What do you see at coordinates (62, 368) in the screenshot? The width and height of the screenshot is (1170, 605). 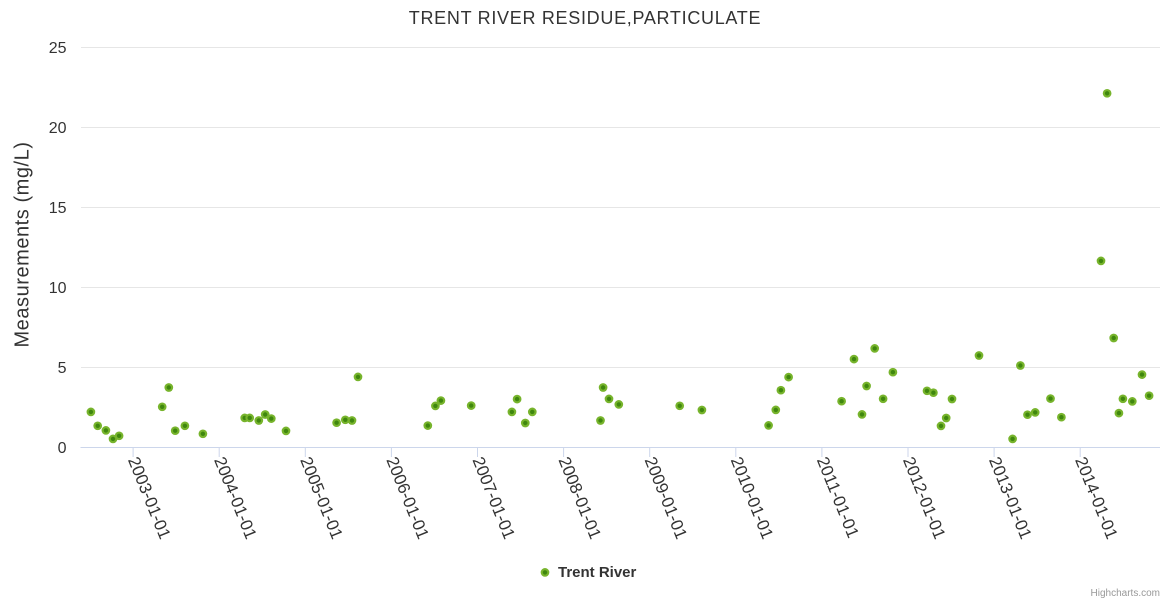 I see `svg-text: 5` at bounding box center [62, 368].